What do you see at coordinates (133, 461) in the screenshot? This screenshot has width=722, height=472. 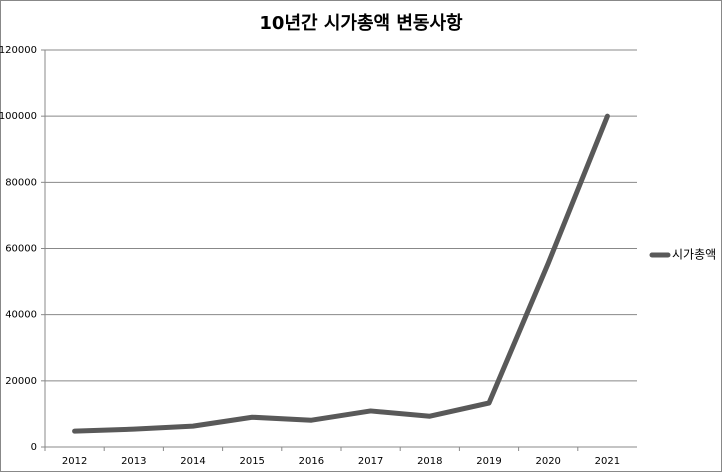 I see `x-tick-label: 2013` at bounding box center [133, 461].